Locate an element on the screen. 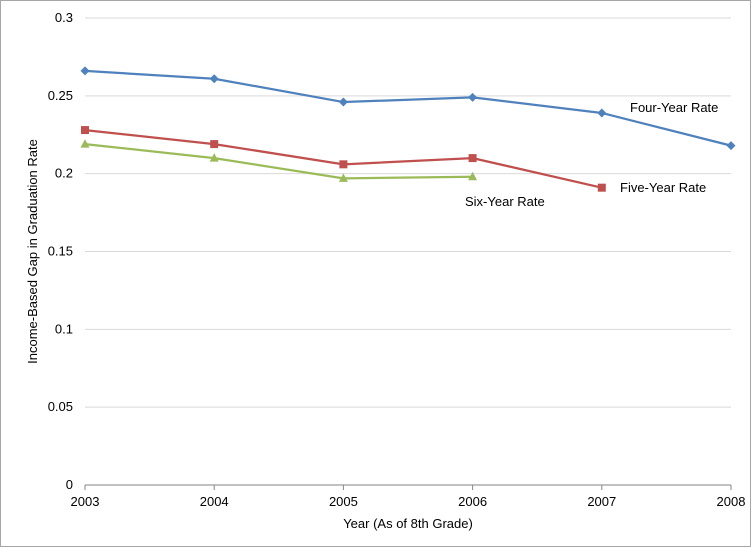  x-tick-label: 2004 is located at coordinates (214, 501).